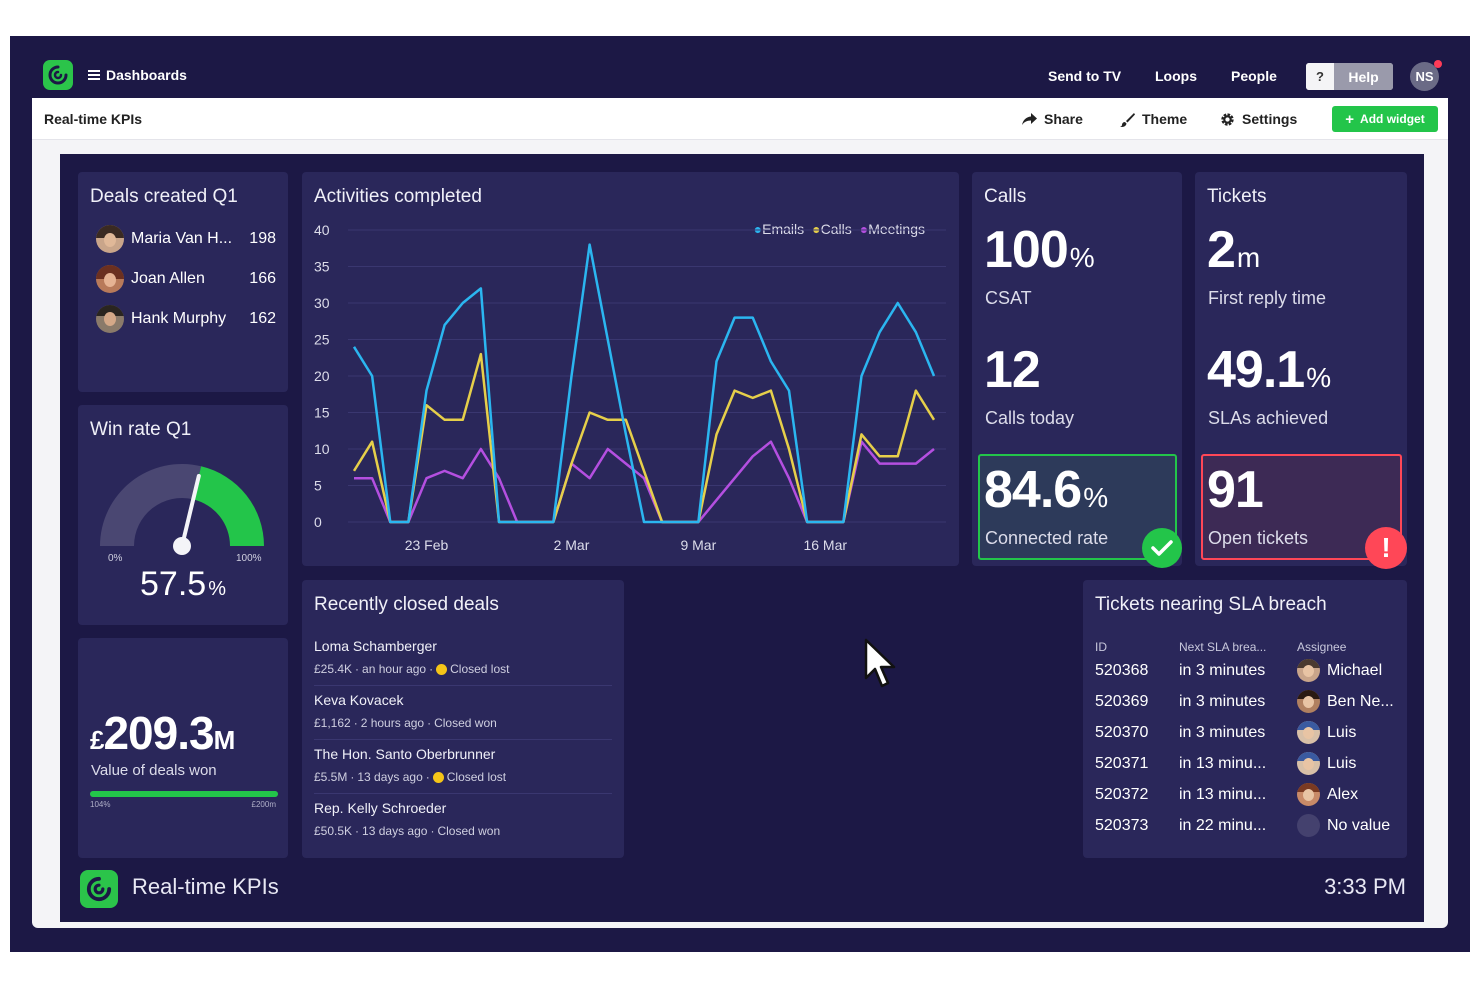 The image size is (1480, 987). What do you see at coordinates (1095, 497) in the screenshot?
I see `connected-rate-unit: %` at bounding box center [1095, 497].